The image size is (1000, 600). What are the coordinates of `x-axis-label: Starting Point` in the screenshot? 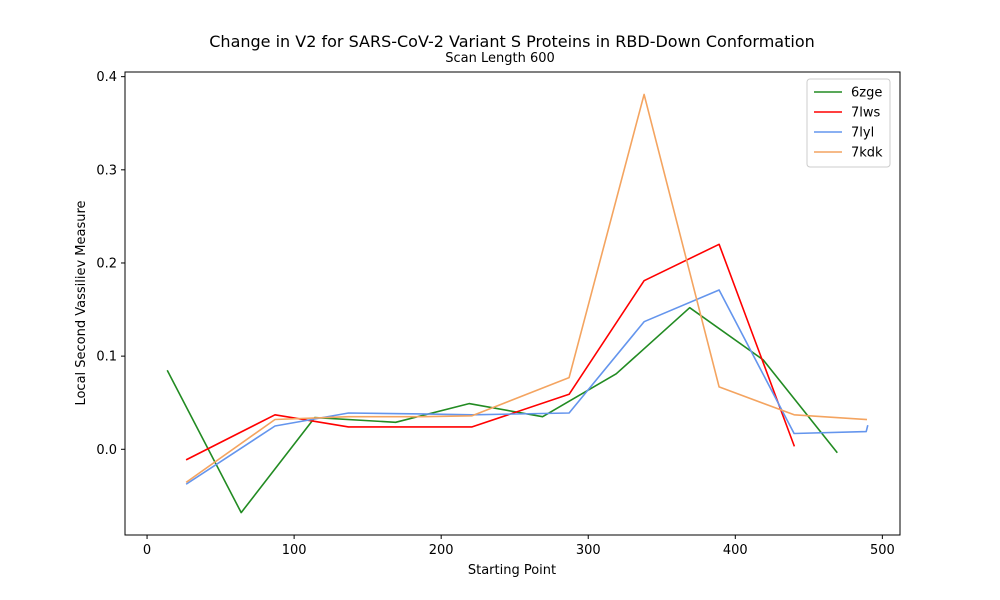 It's located at (512, 570).